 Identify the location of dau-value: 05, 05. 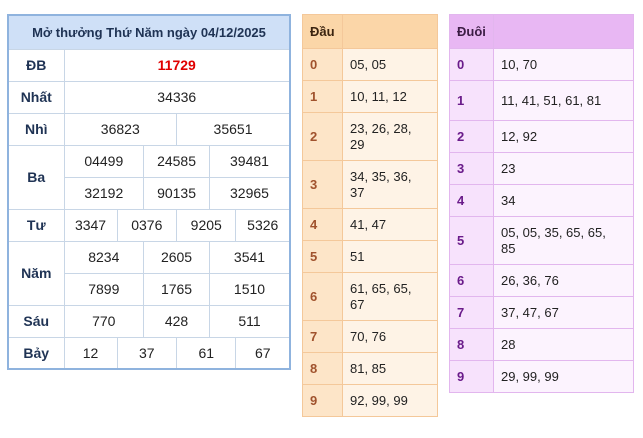
(390, 64).